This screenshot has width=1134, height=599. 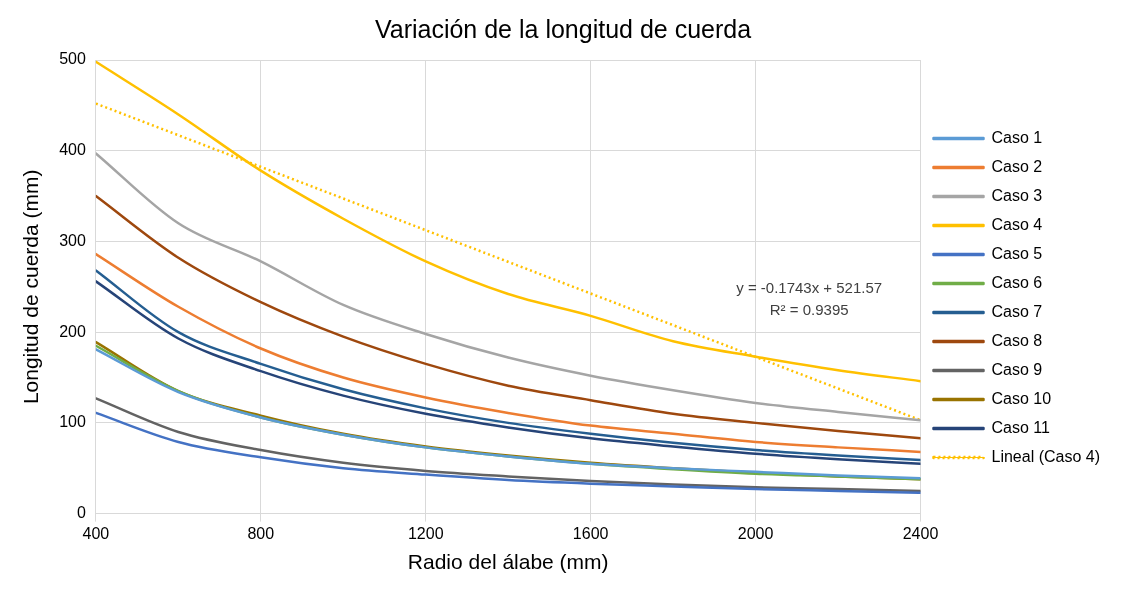 What do you see at coordinates (590, 533) in the screenshot?
I see `x-tick-label: 1600` at bounding box center [590, 533].